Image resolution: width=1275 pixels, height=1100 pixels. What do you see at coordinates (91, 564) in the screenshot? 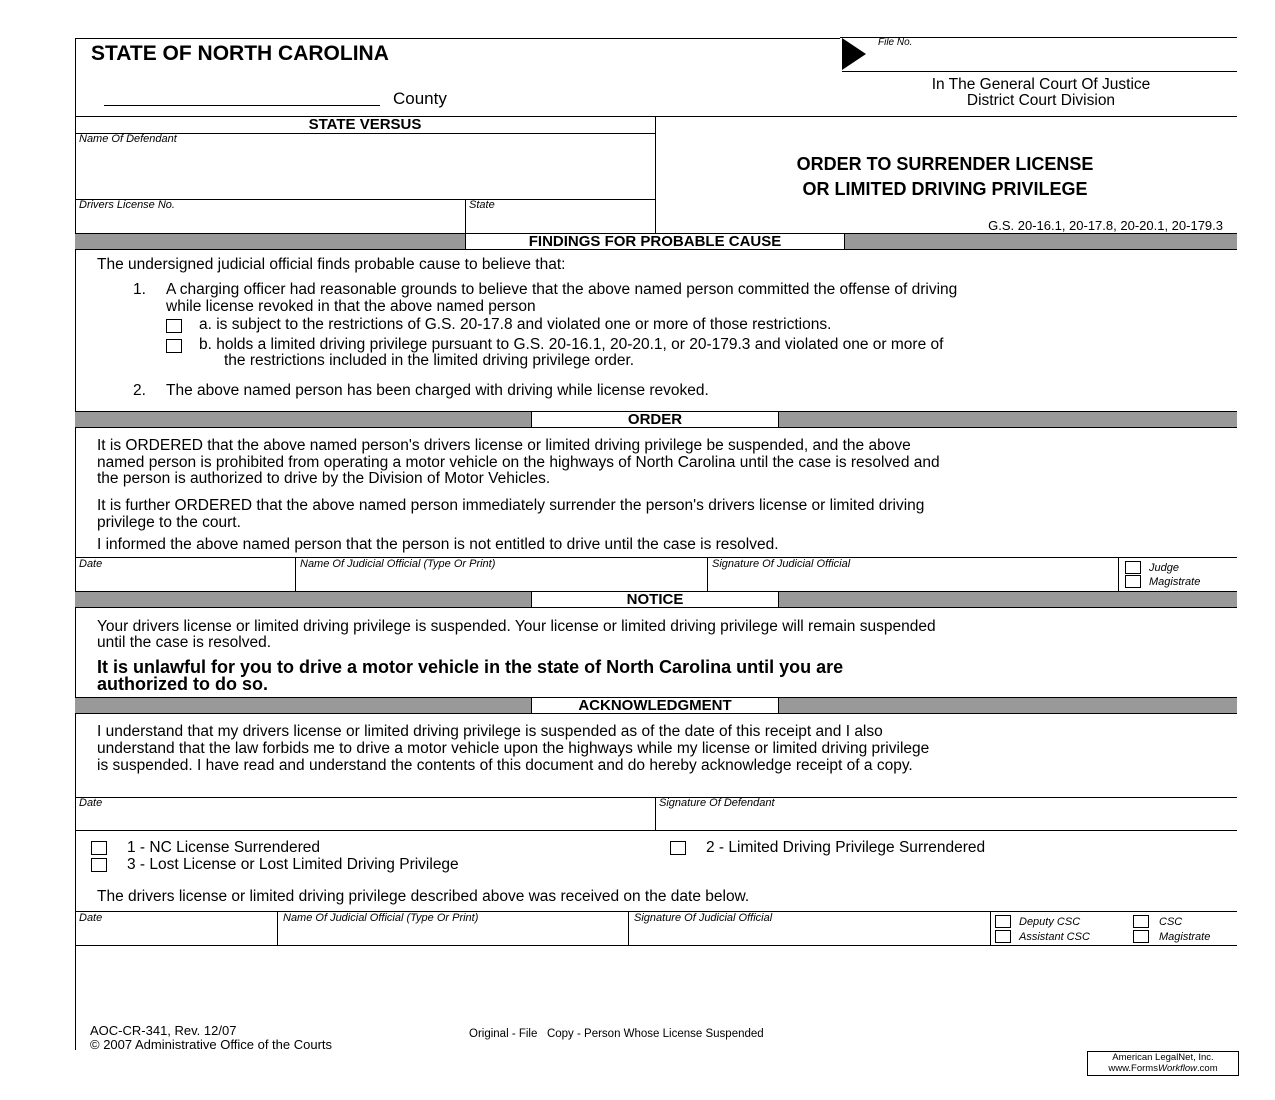
I see `date-field: Date` at bounding box center [91, 564].